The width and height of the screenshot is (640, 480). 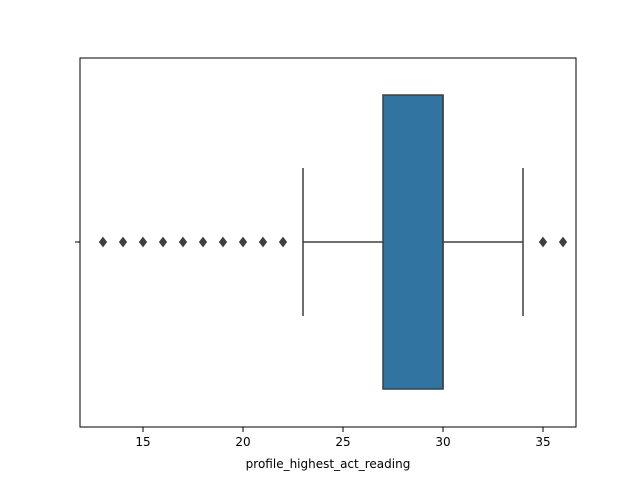 What do you see at coordinates (242, 442) in the screenshot?
I see `x-tick-label: 20` at bounding box center [242, 442].